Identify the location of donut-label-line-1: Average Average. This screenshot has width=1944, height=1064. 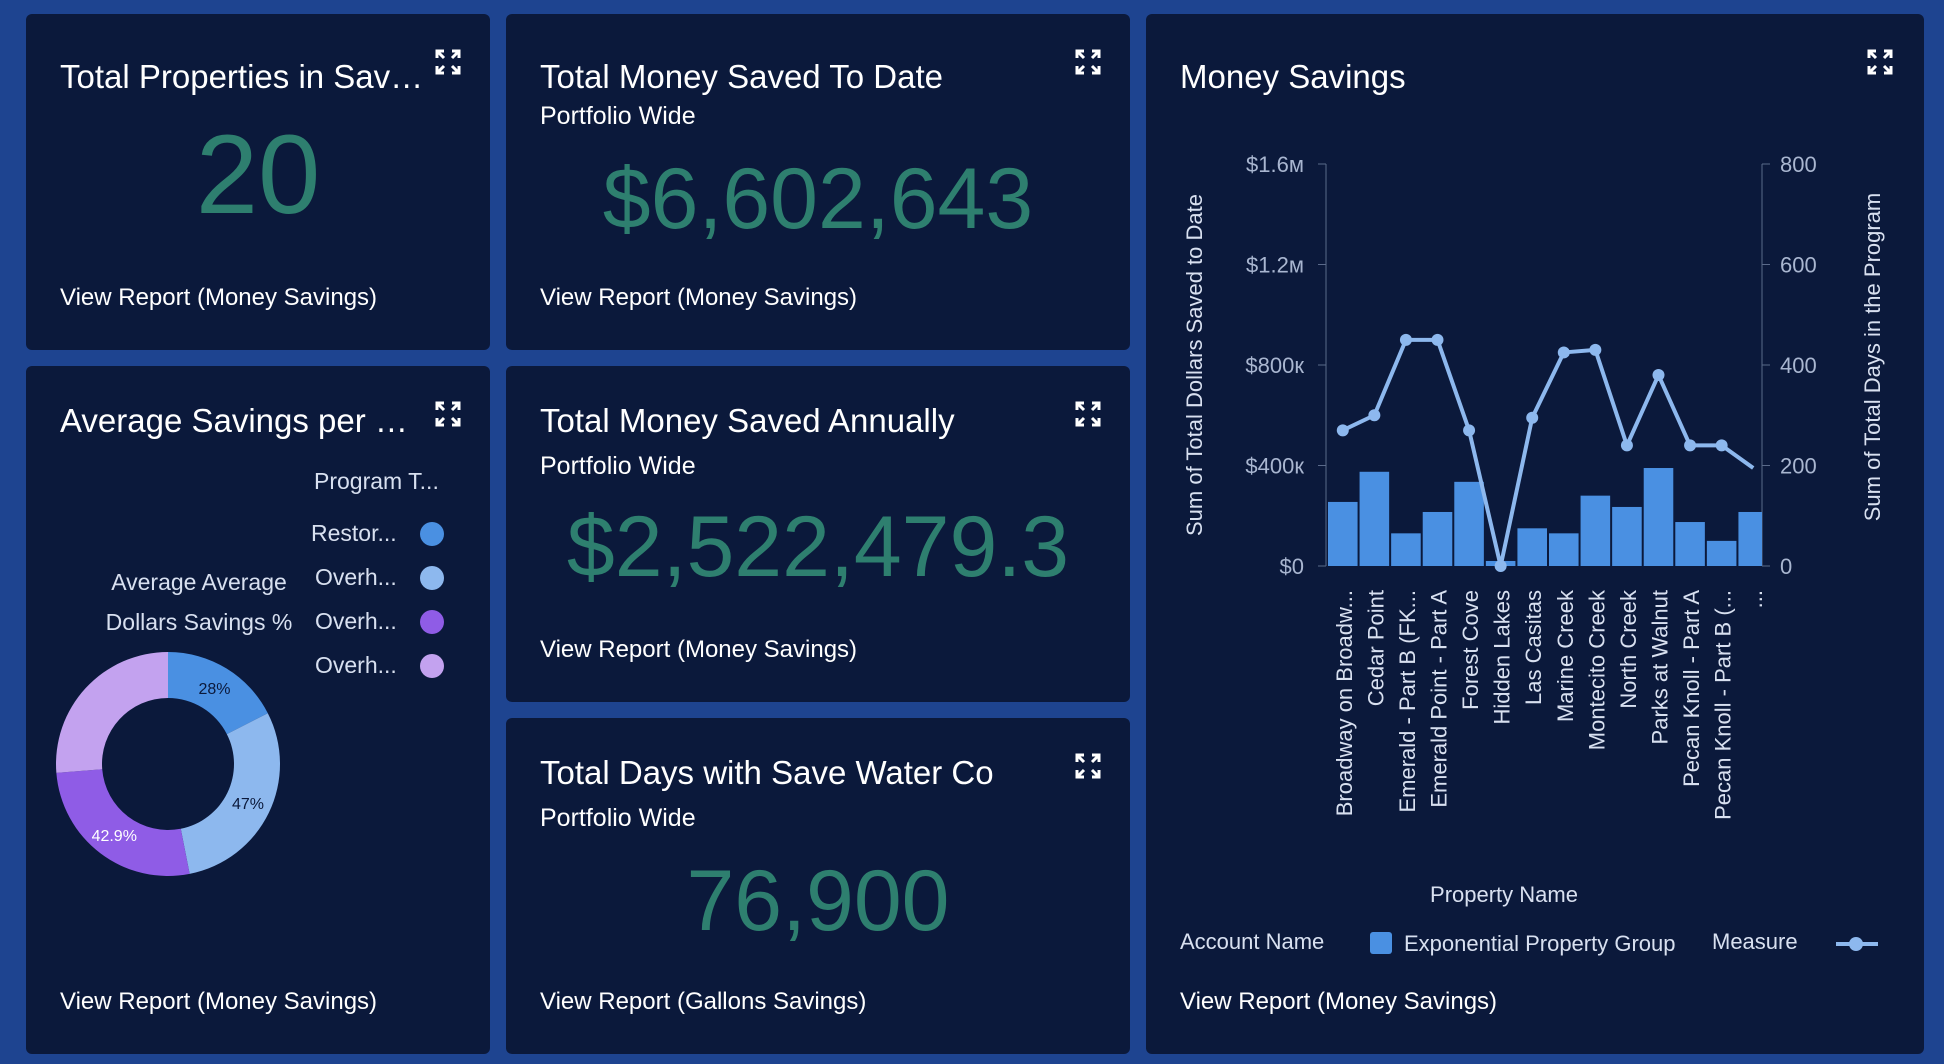
(199, 582).